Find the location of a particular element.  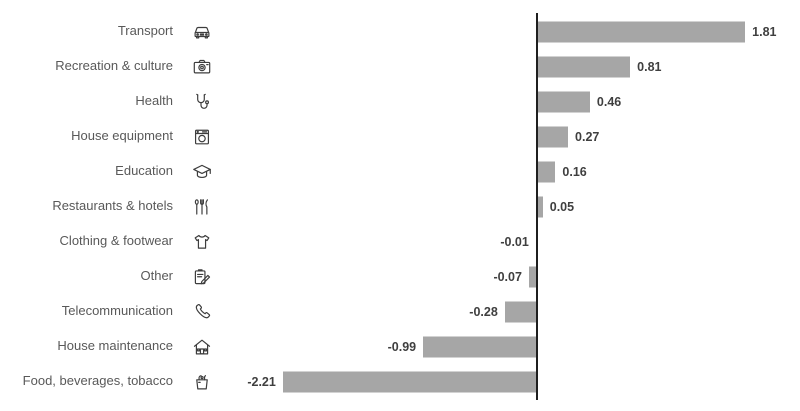

category-label: Clothing & footwear is located at coordinates (116, 241).